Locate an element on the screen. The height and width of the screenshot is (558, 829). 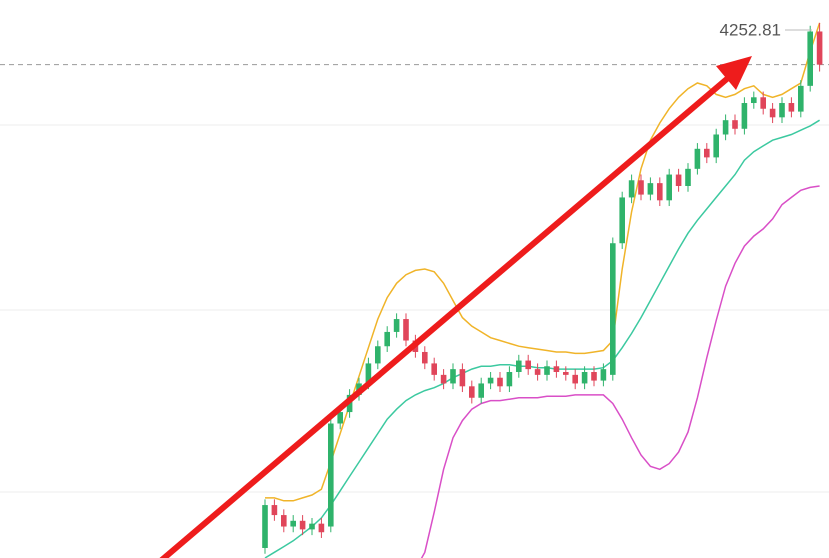
arrow-head is located at coordinates (734, 73).